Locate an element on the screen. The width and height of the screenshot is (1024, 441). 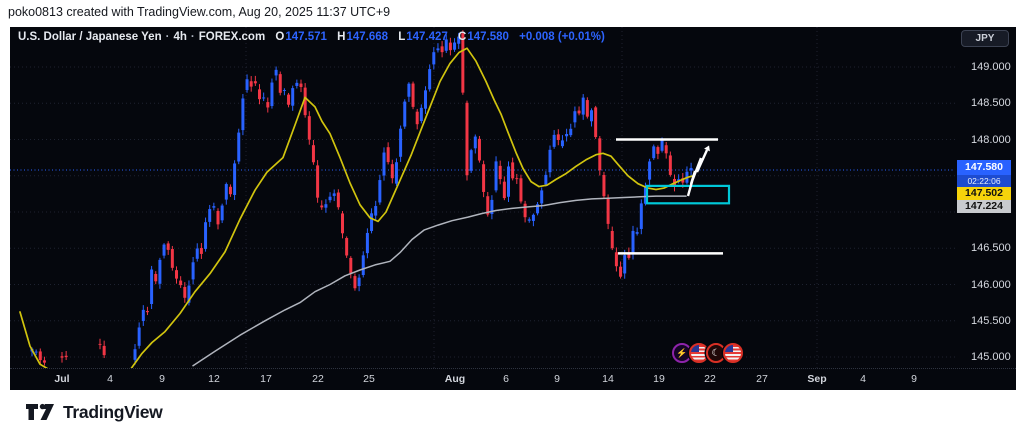
low-value: 147.427 is located at coordinates (427, 37).